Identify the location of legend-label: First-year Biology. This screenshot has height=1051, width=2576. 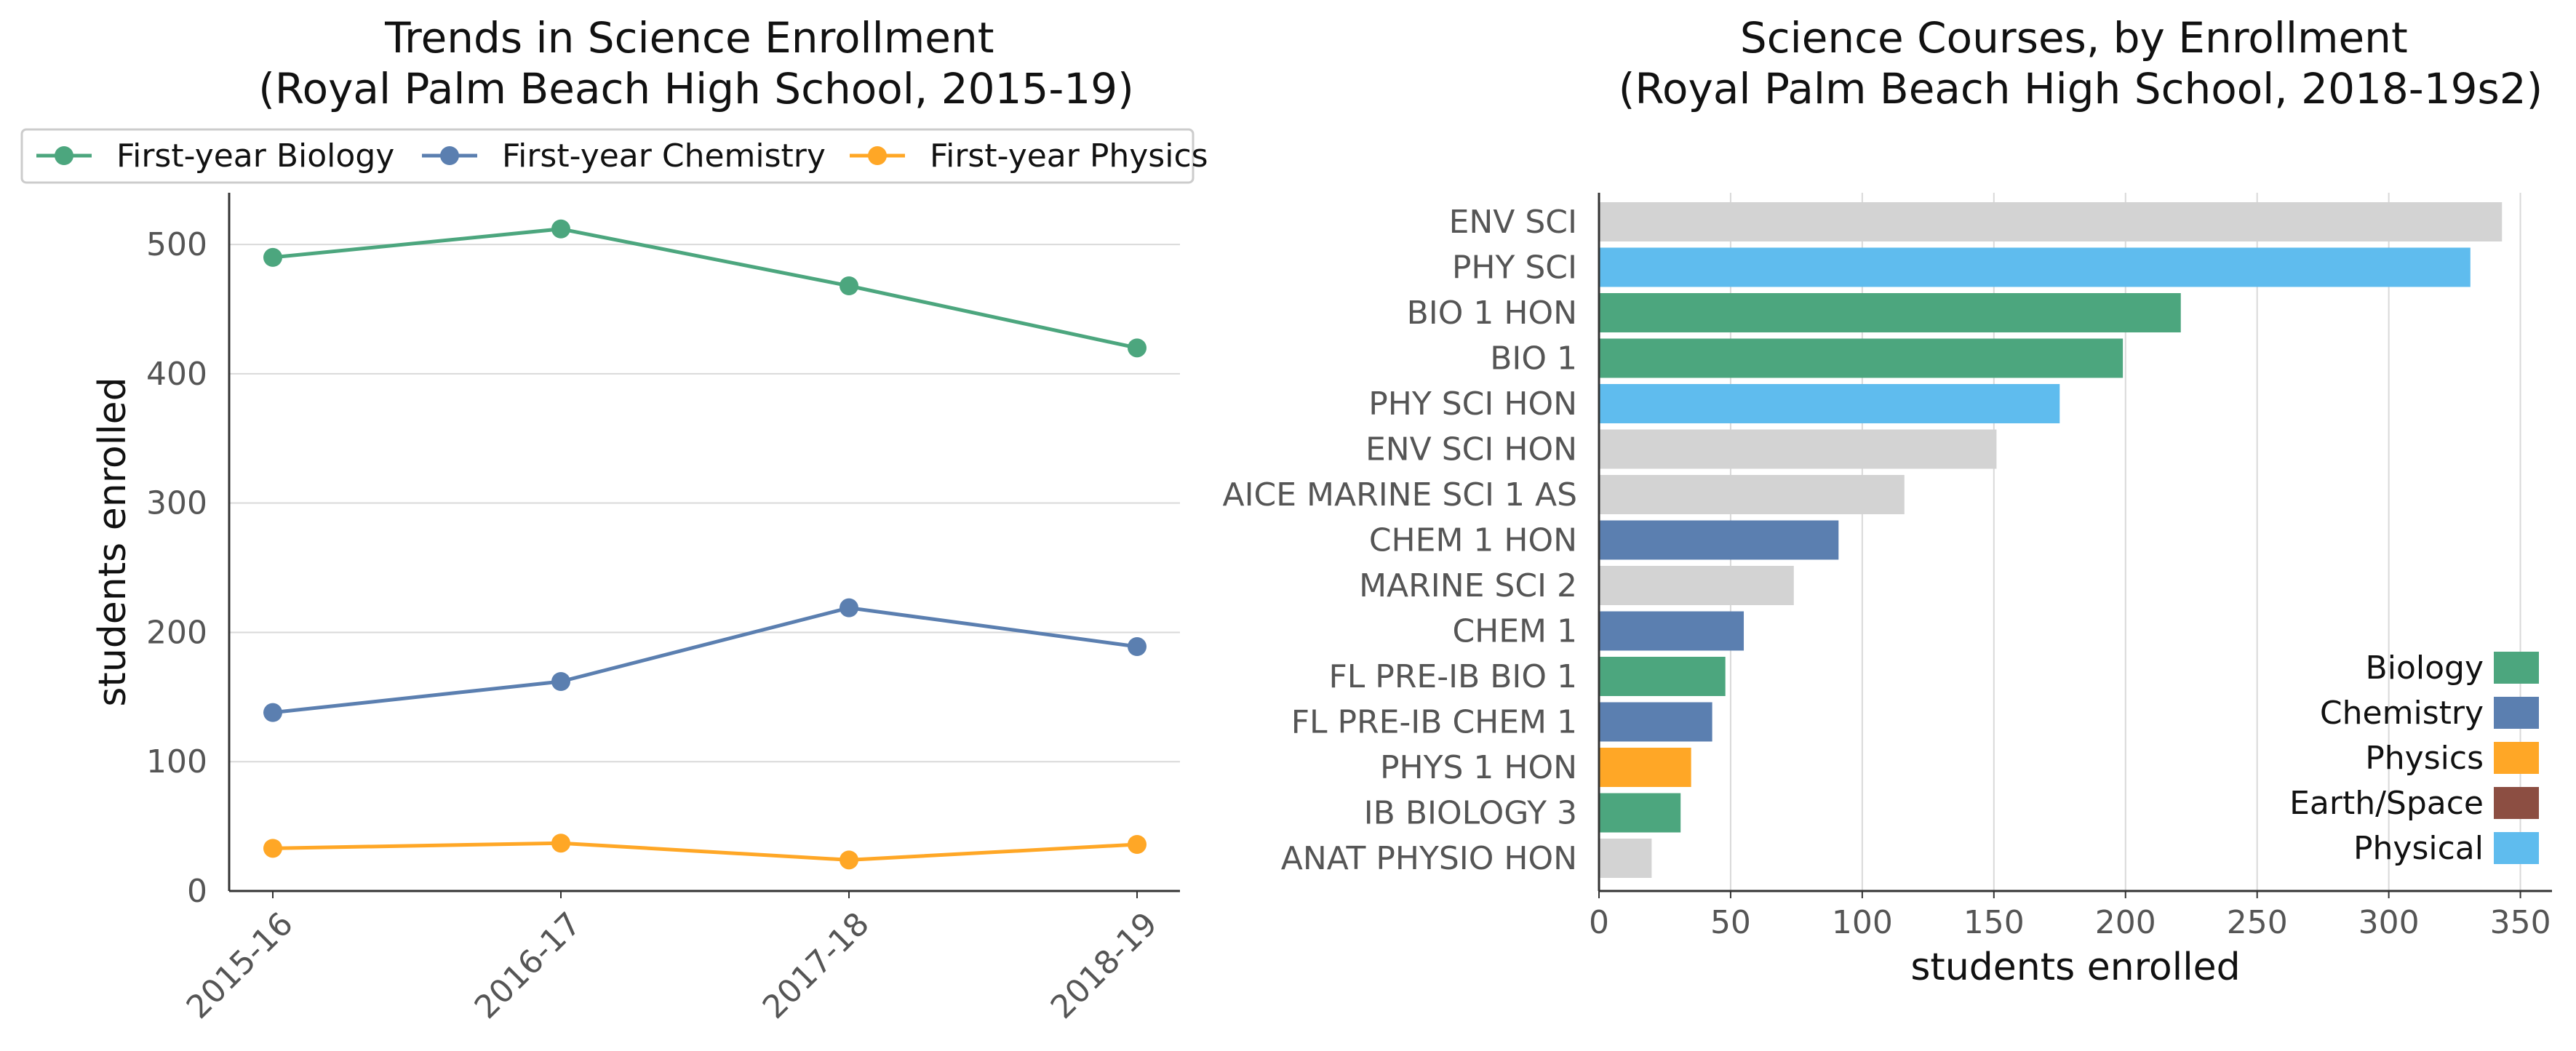
(255, 156).